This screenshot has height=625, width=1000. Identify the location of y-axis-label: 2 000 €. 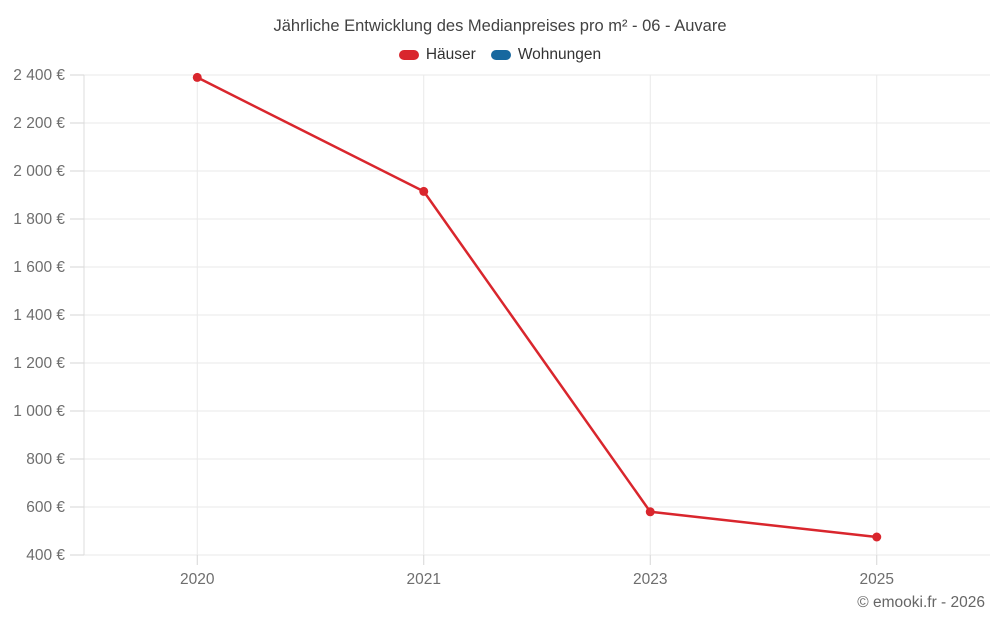
(39, 171).